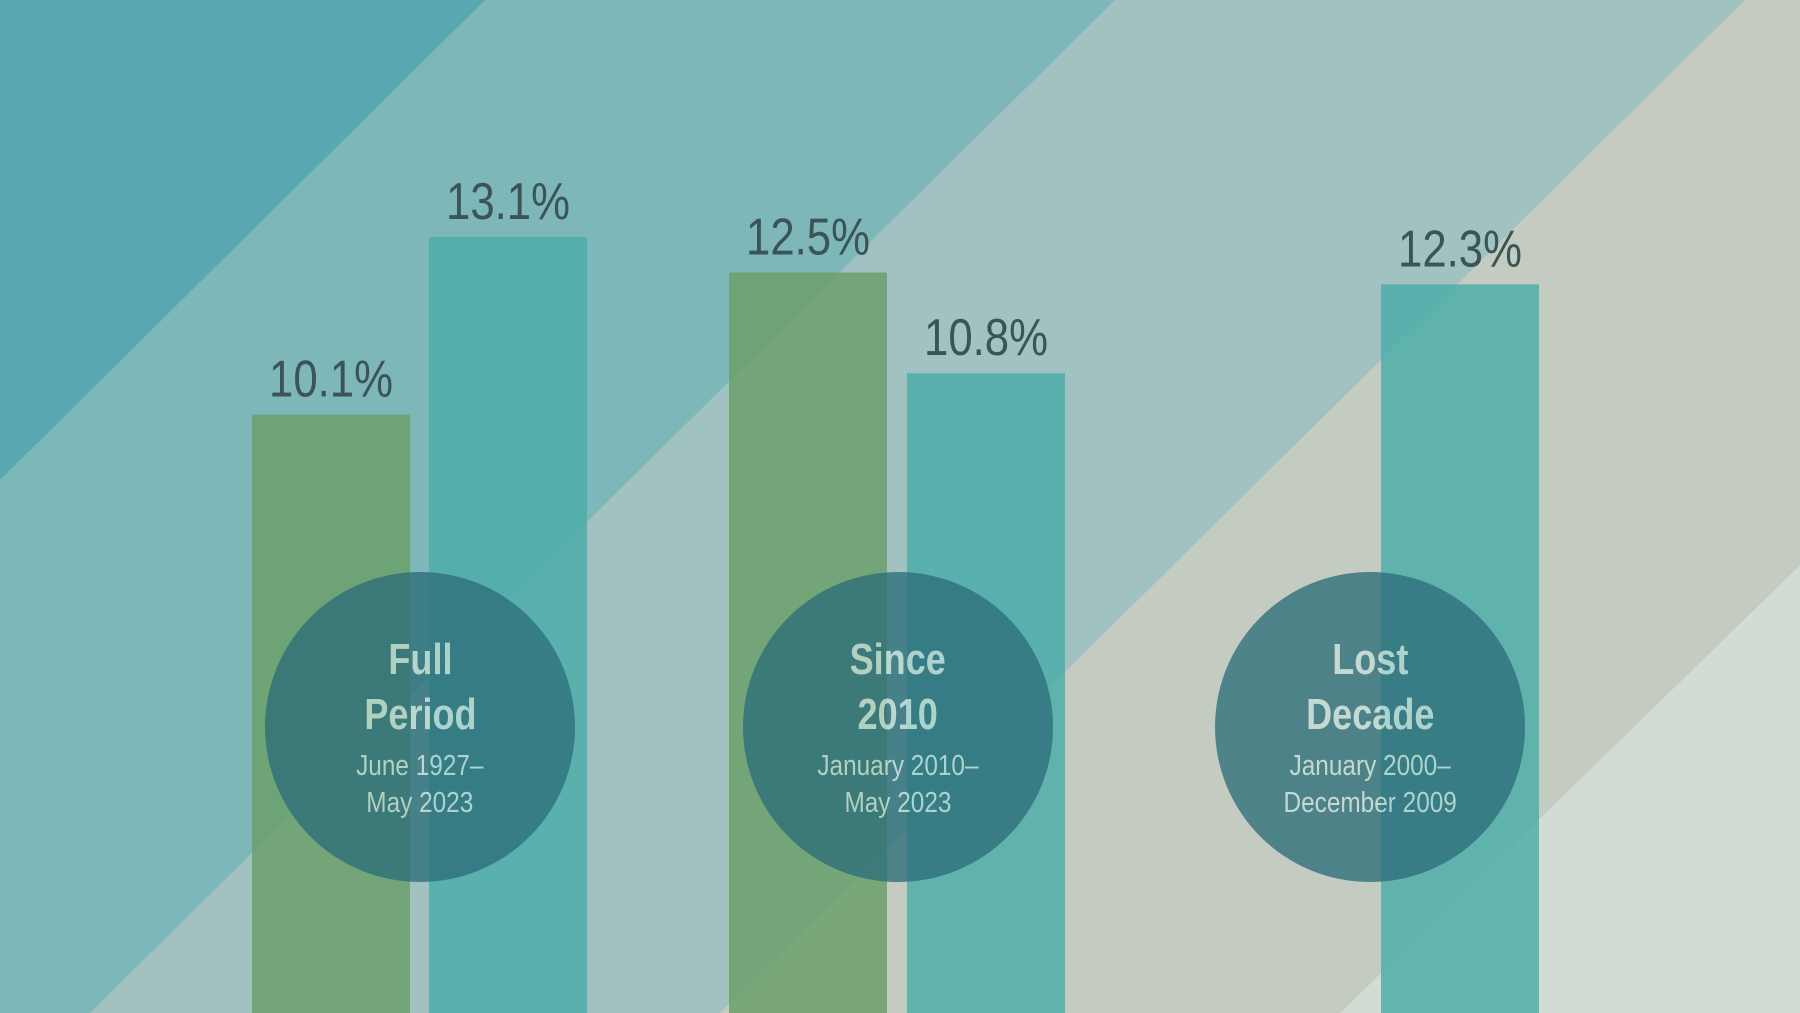 This screenshot has height=1013, width=1800. I want to click on group-subtitle-lost-decade: January 2000– December 2009, so click(1370, 784).